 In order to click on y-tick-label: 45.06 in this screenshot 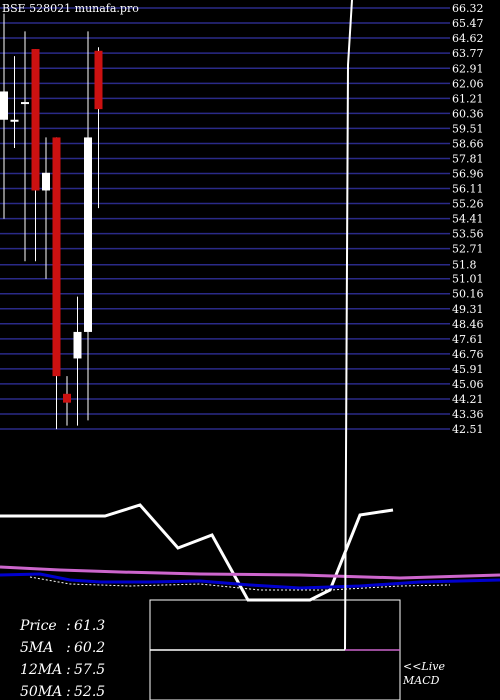, I will do `click(468, 384)`.